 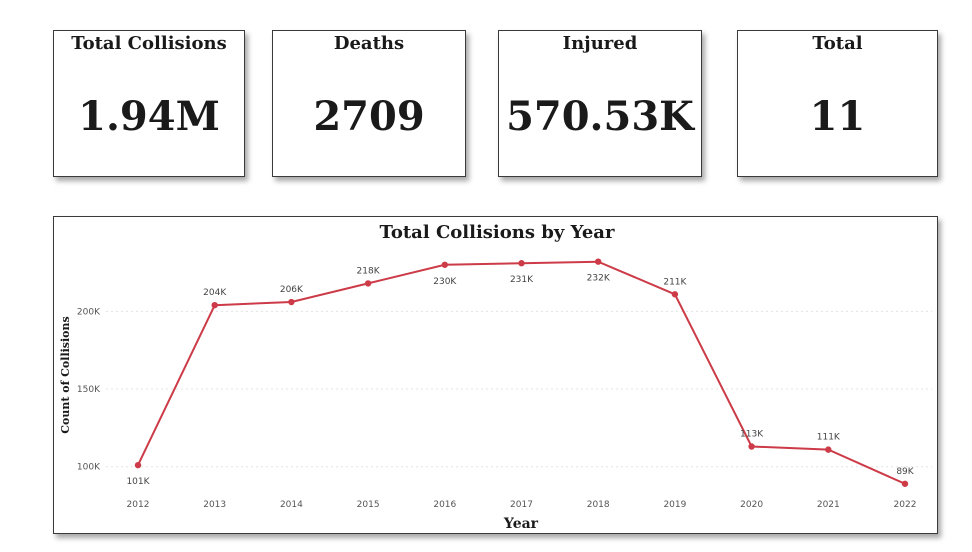 I want to click on x-tick-label: 2022, so click(x=905, y=505).